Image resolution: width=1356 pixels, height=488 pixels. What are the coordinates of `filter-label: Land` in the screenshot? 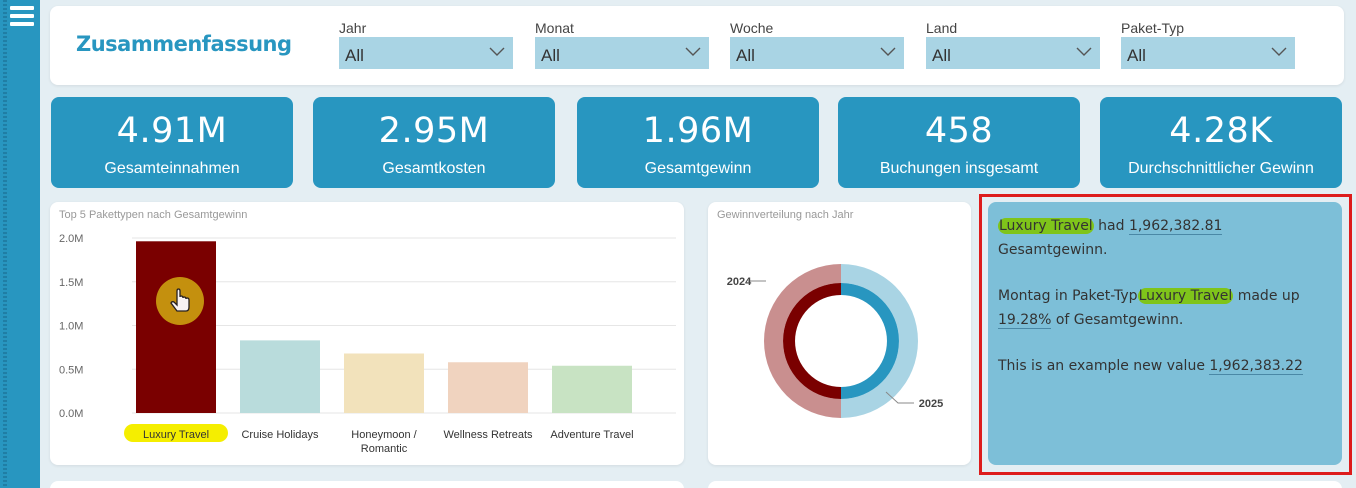 It's located at (942, 28).